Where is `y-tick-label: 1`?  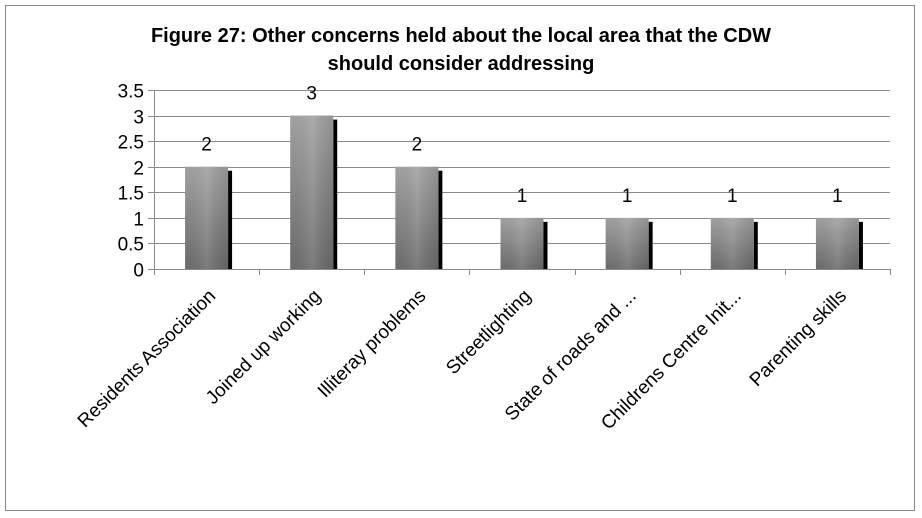
y-tick-label: 1 is located at coordinates (138, 220).